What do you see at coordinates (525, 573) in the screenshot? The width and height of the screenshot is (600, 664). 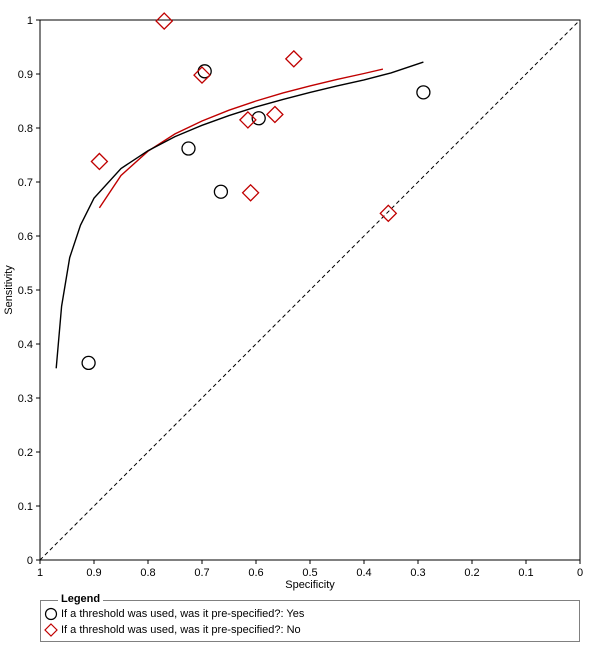 I see `x-tick-label: 0.1` at bounding box center [525, 573].